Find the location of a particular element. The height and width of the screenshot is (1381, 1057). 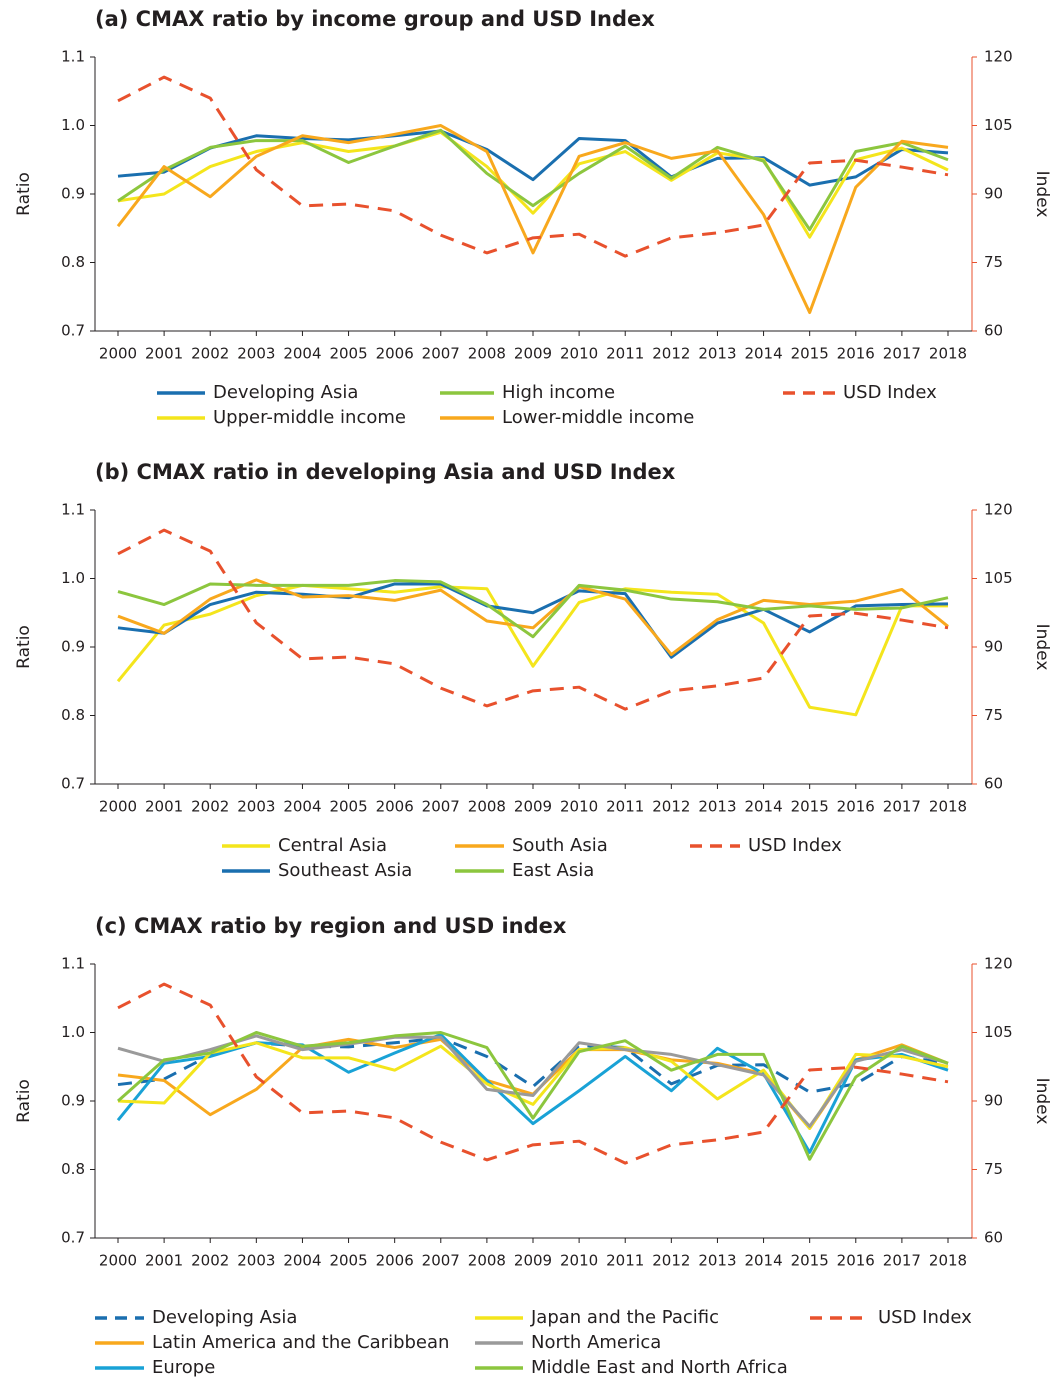

legend-label: Europe is located at coordinates (183, 1367).